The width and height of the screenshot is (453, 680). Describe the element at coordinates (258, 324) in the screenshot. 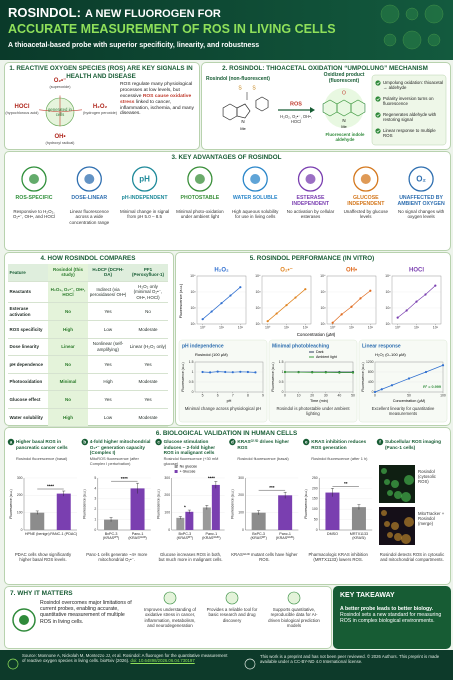

I see `y-tick-label: 10¹` at that location.